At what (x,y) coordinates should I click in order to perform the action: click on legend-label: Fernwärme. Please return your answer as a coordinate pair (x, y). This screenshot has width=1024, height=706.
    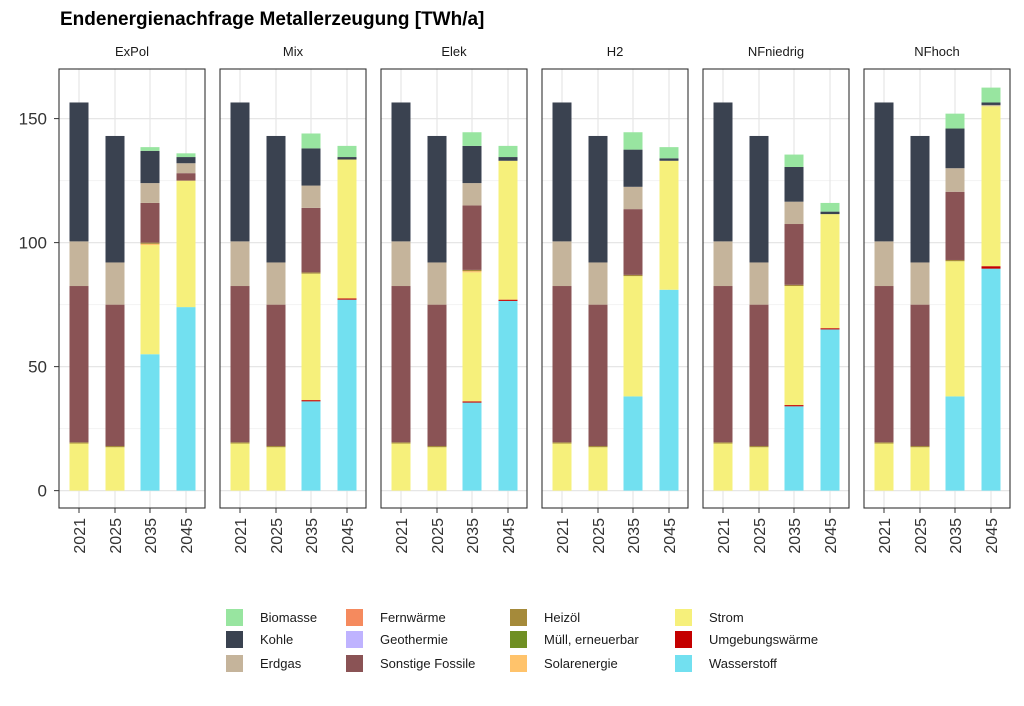
    Looking at the image, I should click on (413, 617).